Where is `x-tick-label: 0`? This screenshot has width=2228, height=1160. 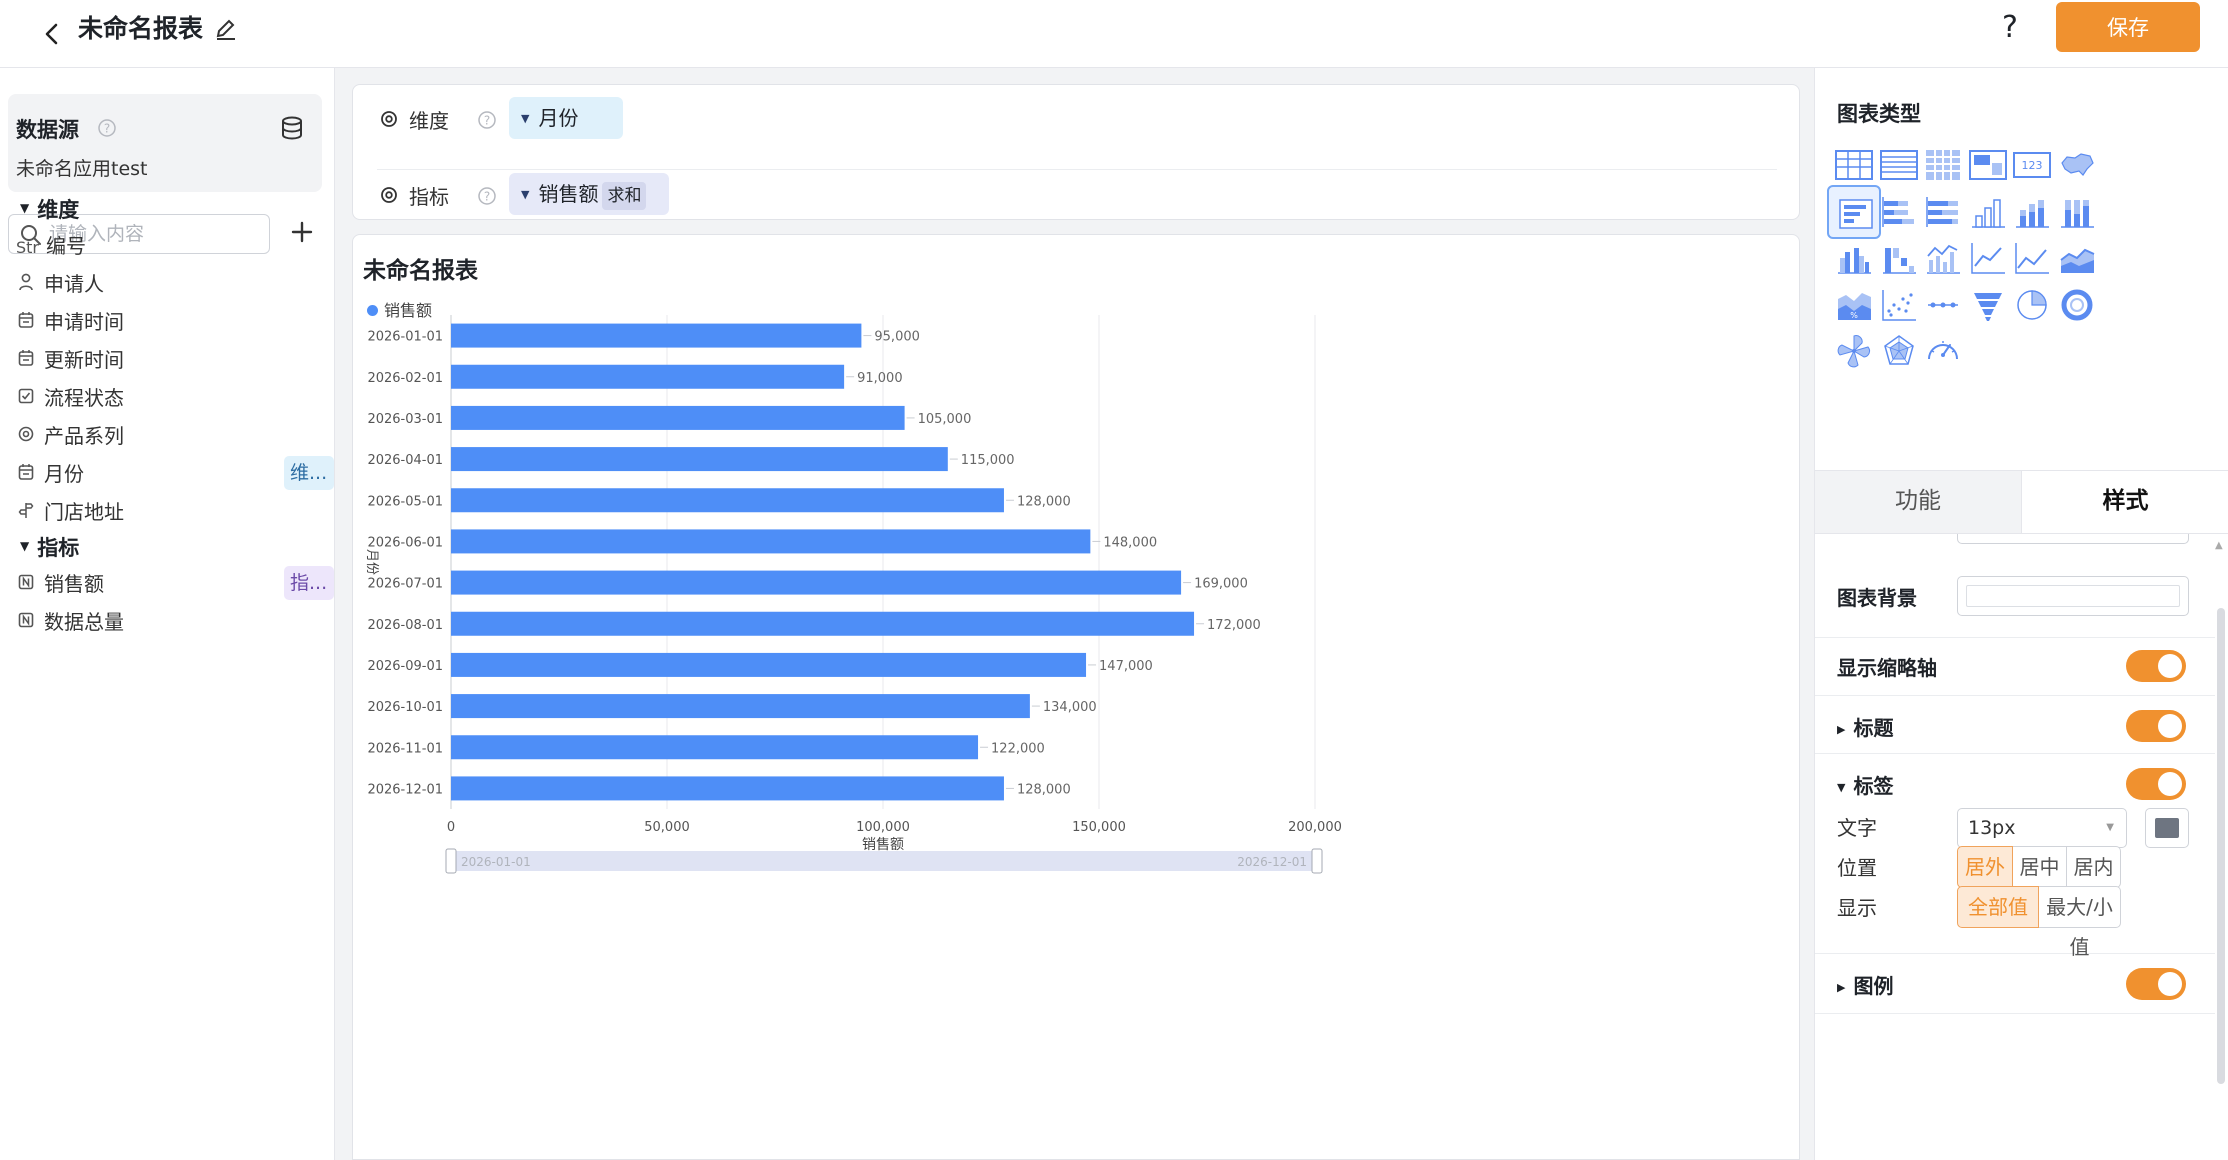
x-tick-label: 0 is located at coordinates (451, 827).